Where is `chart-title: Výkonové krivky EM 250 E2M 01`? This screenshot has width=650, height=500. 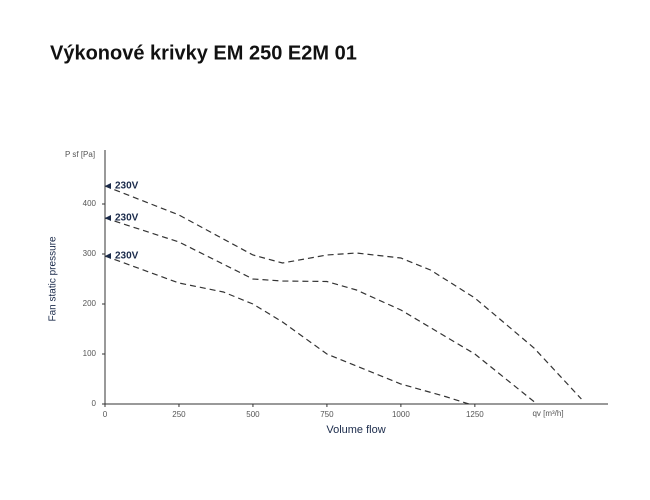 chart-title: Výkonové krivky EM 250 E2M 01 is located at coordinates (203, 53).